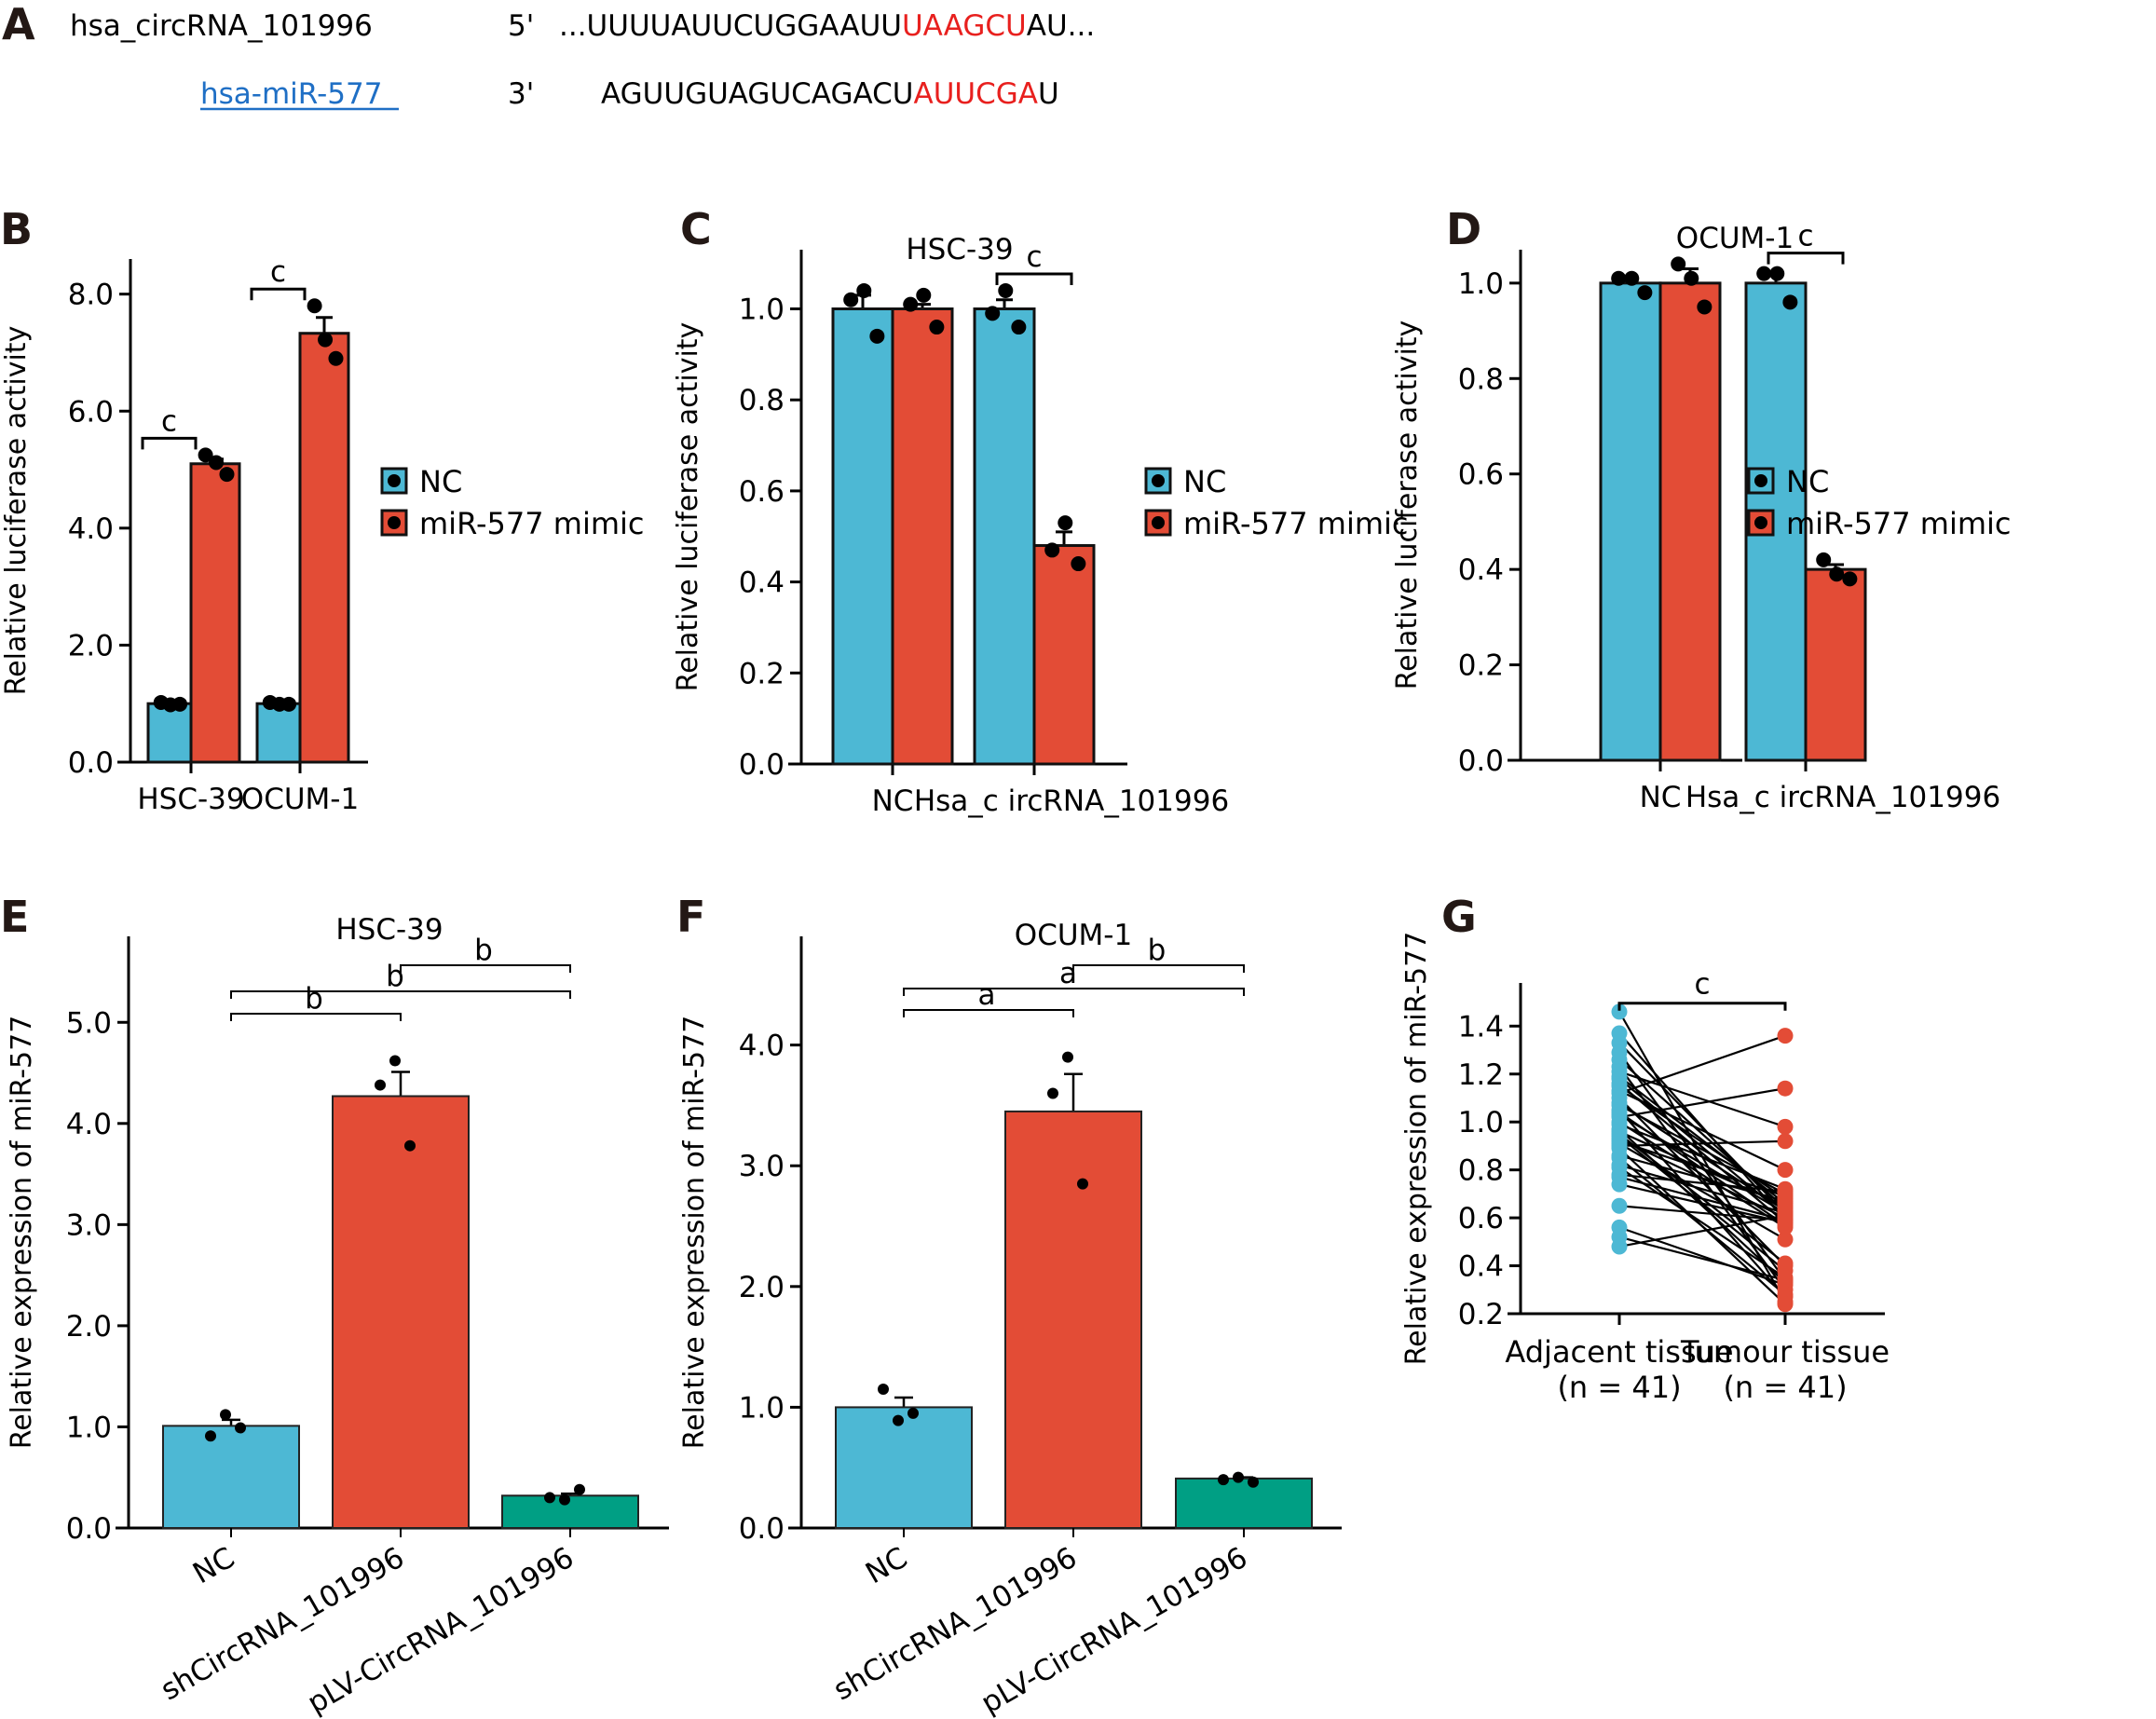 The image size is (2156, 1719). What do you see at coordinates (1073, 936) in the screenshot?
I see `panel-title: OCUM-1` at bounding box center [1073, 936].